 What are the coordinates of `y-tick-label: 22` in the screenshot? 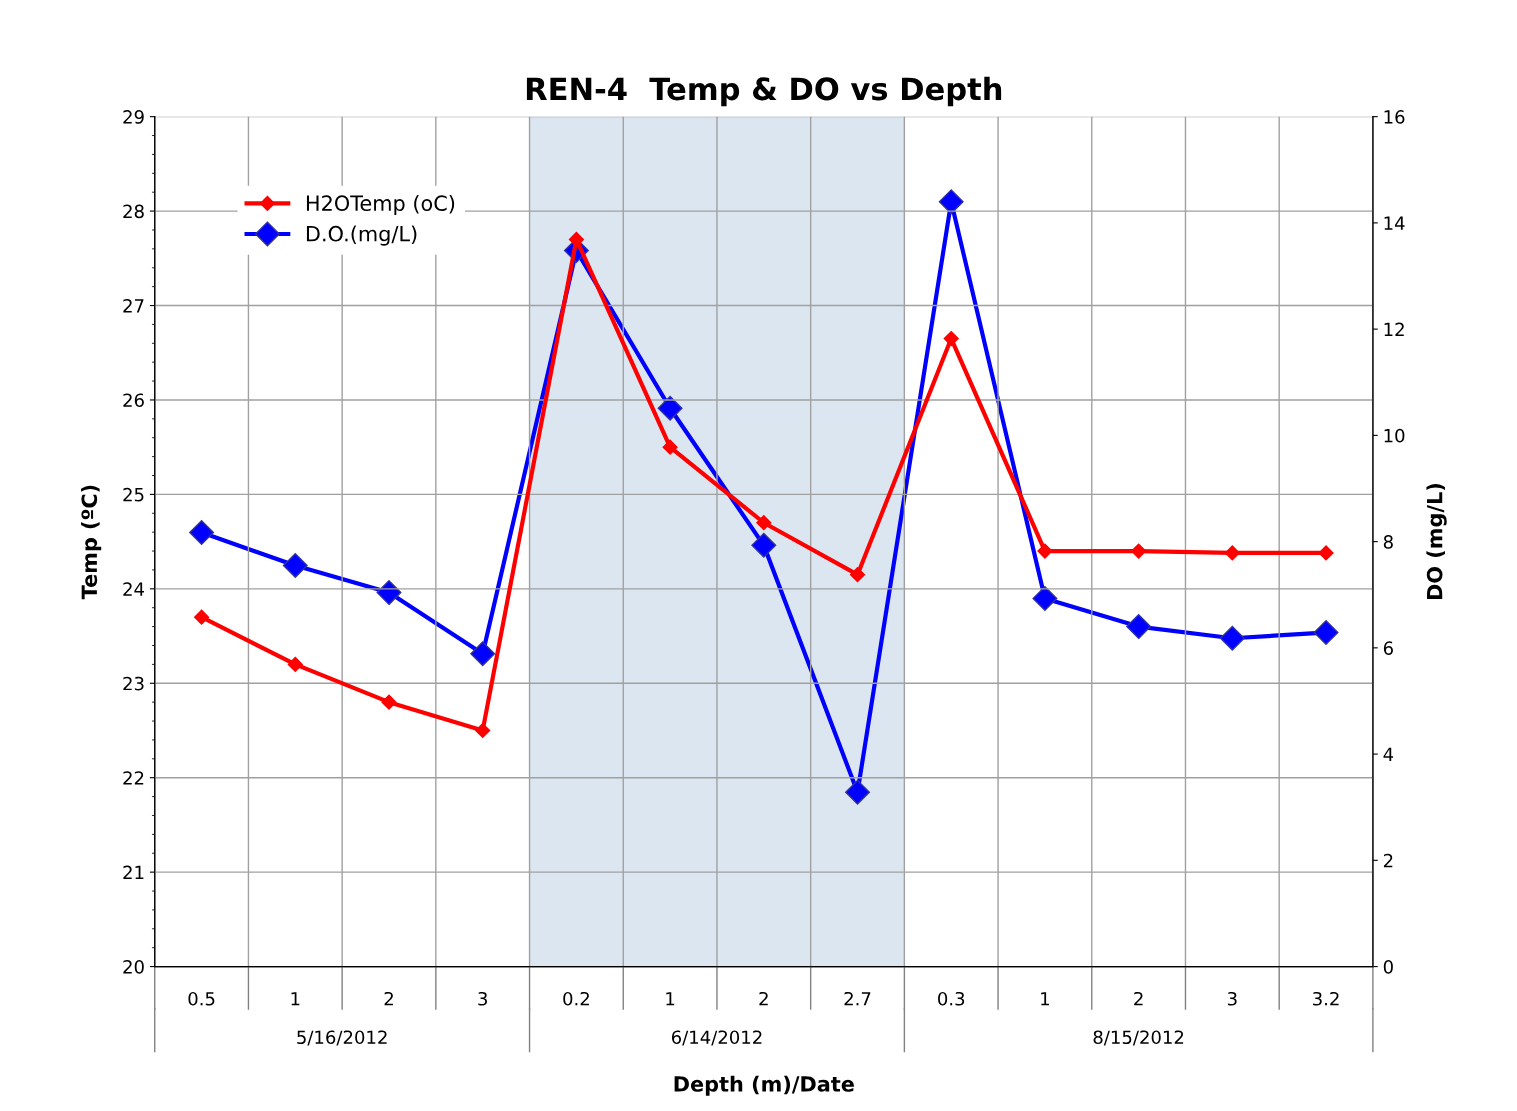 It's located at (133, 778).